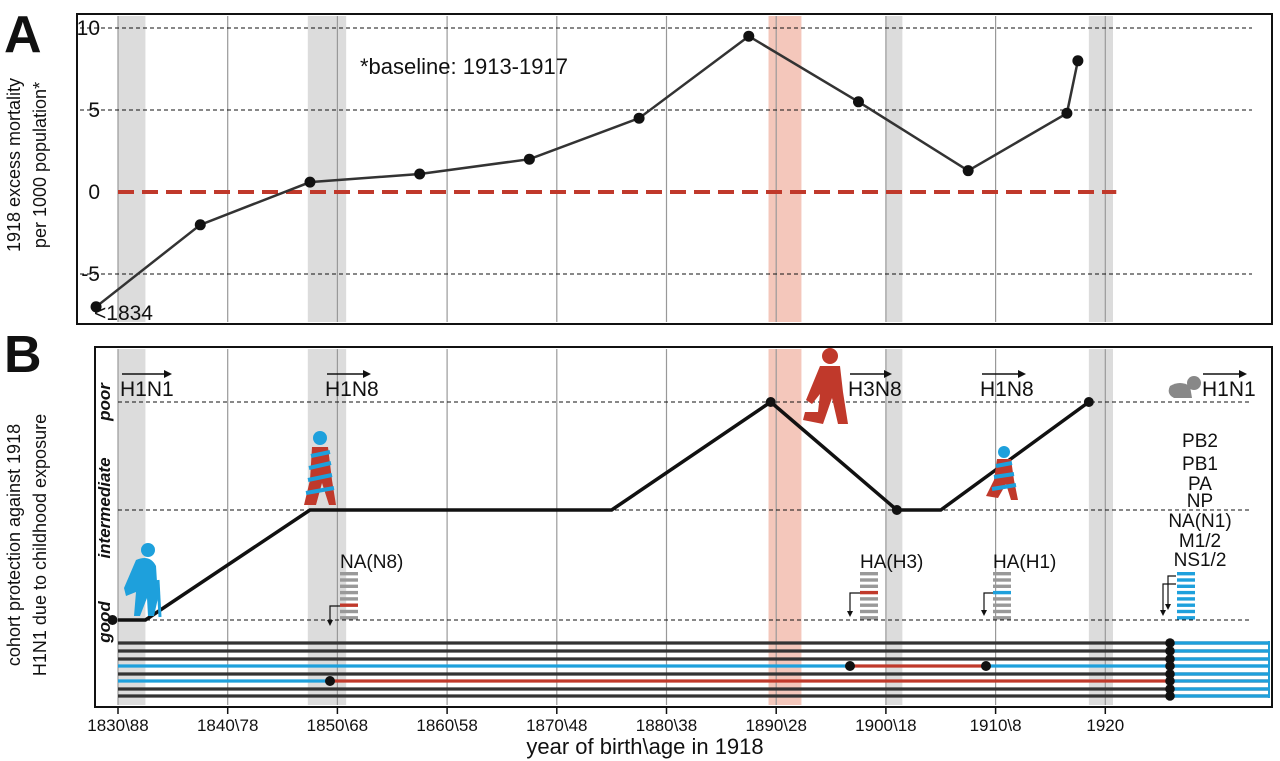  I want to click on x-tick-label: 1890\28, so click(775, 725).